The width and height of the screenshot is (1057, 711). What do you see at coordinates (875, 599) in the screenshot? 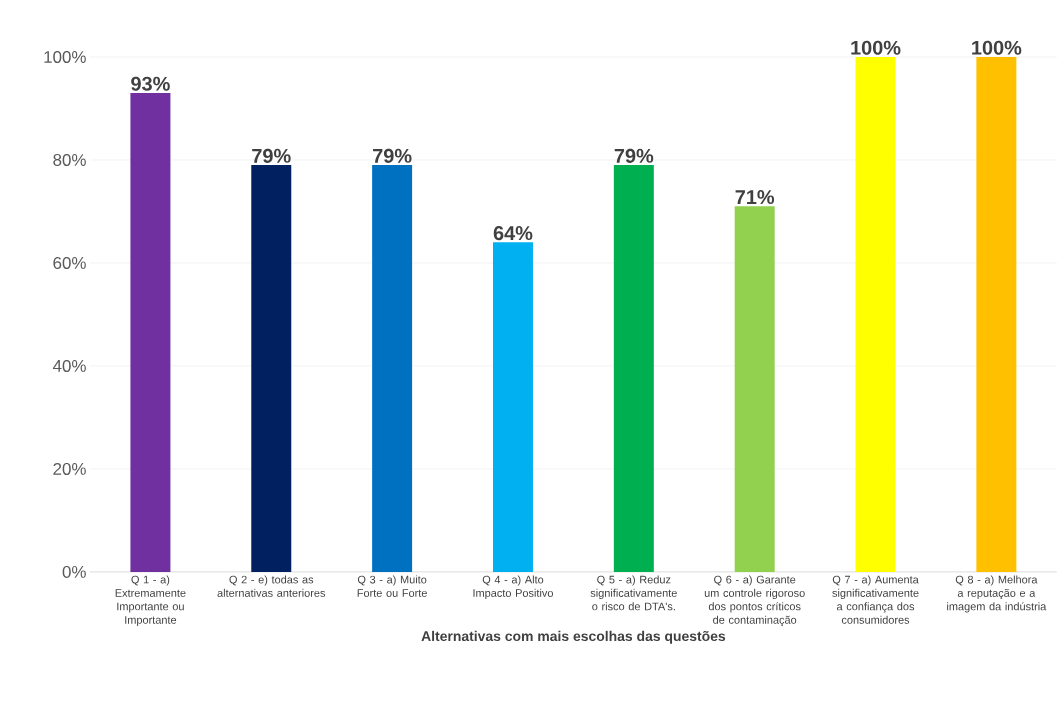
I see `x-tick-label: Q 7 - a) Aumenta significativamente a confiança dos consumidores` at bounding box center [875, 599].